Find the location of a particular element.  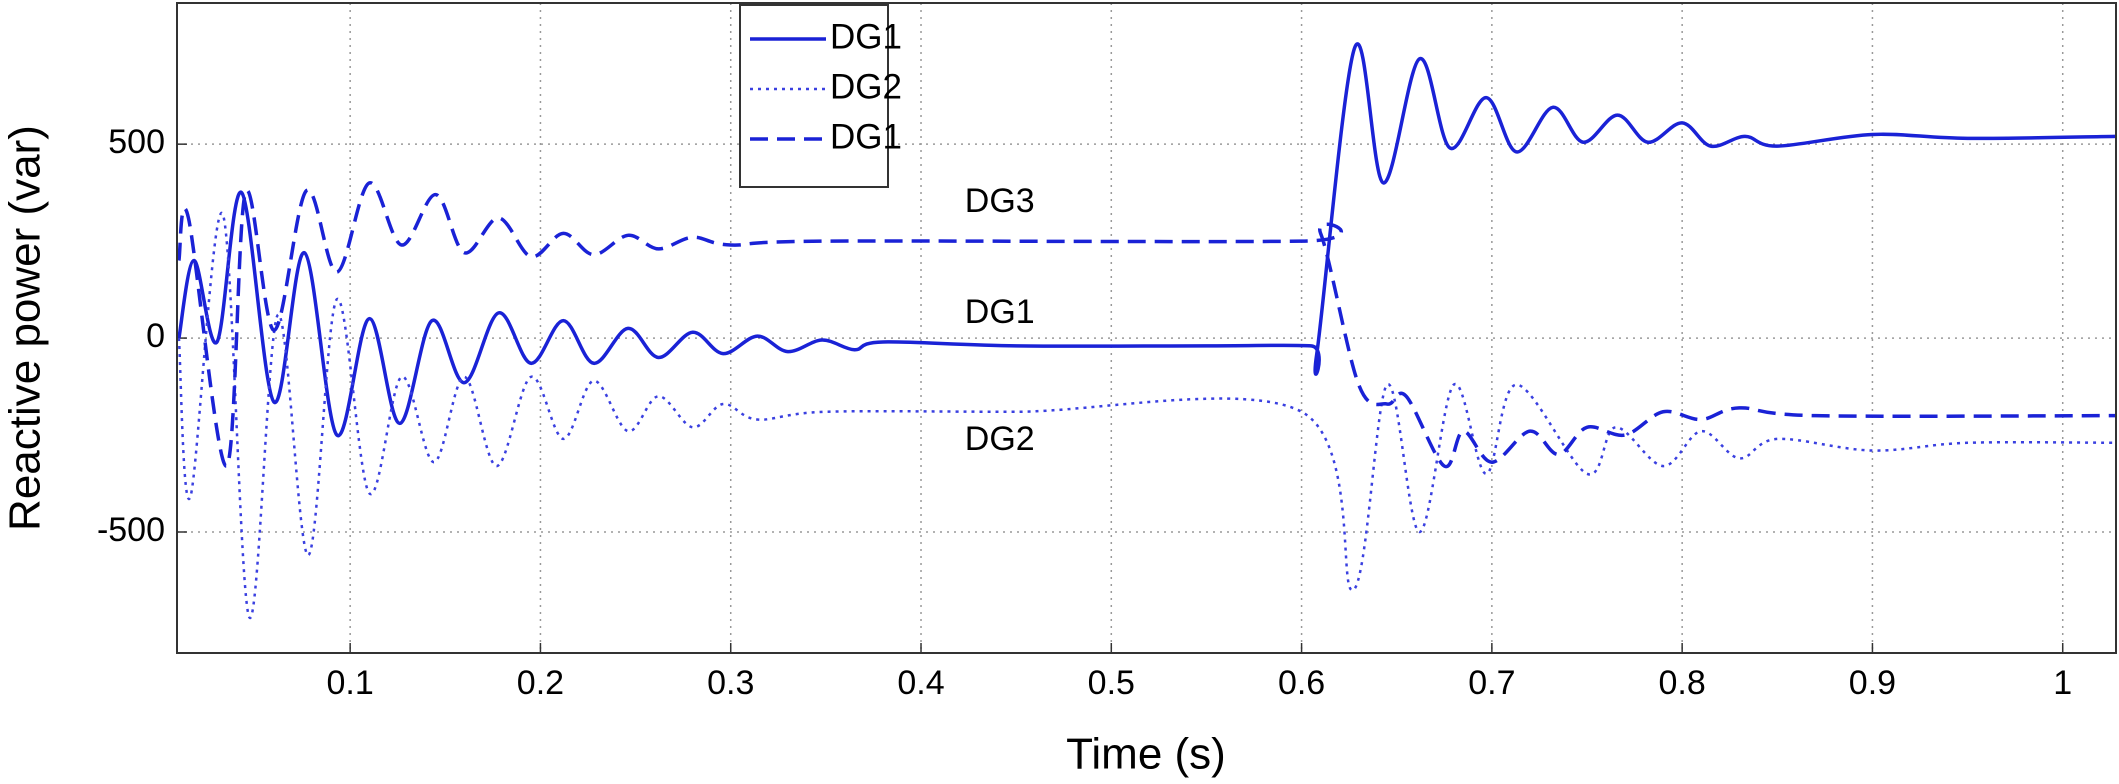

x-tick-label: 0.3 is located at coordinates (730, 683).